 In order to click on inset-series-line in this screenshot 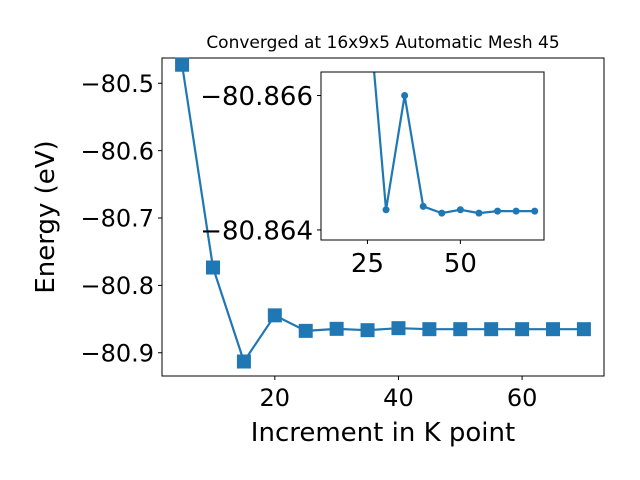, I will do `click(454, 143)`.